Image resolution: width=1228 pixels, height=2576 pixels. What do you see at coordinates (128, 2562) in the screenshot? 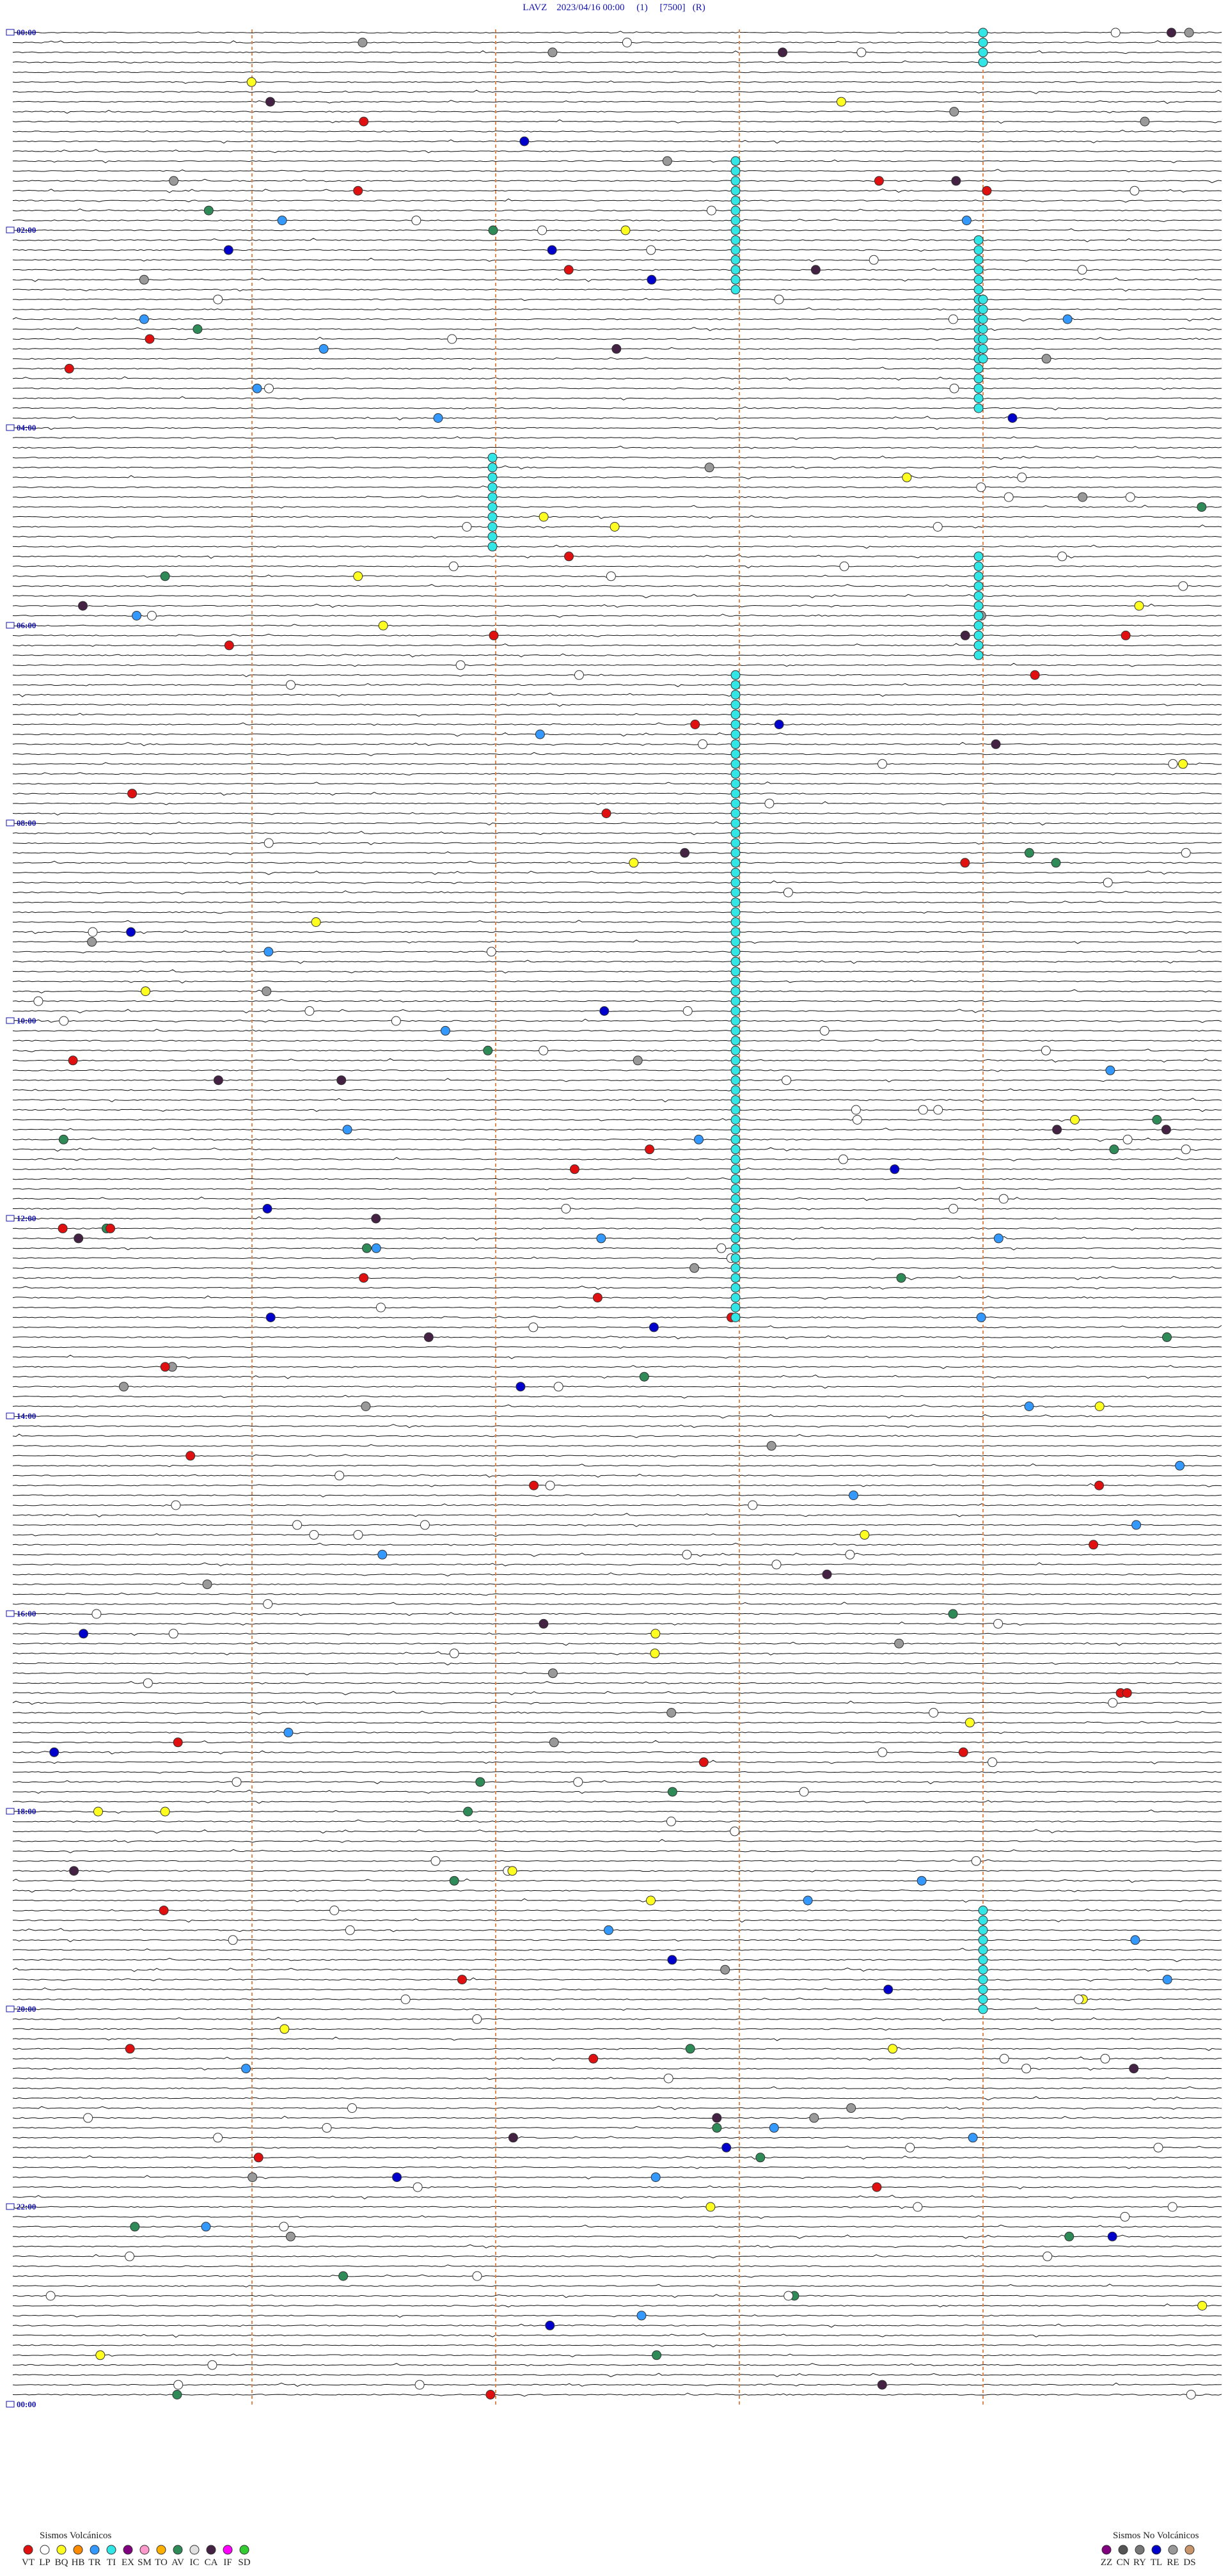
I see `legend-label: EX` at bounding box center [128, 2562].